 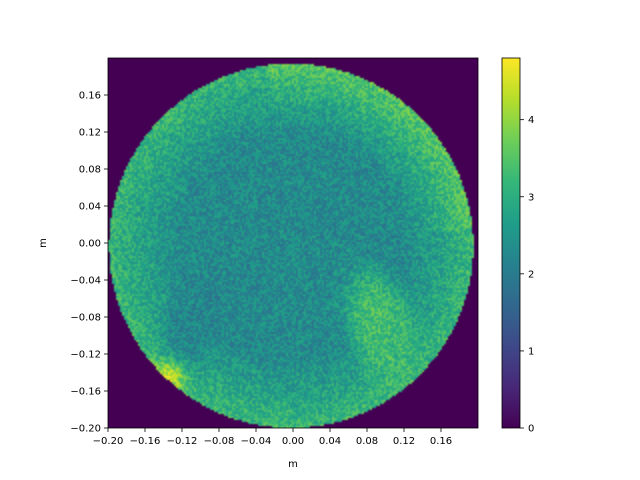 I want to click on y-tick-label: 0.16, so click(x=90, y=96).